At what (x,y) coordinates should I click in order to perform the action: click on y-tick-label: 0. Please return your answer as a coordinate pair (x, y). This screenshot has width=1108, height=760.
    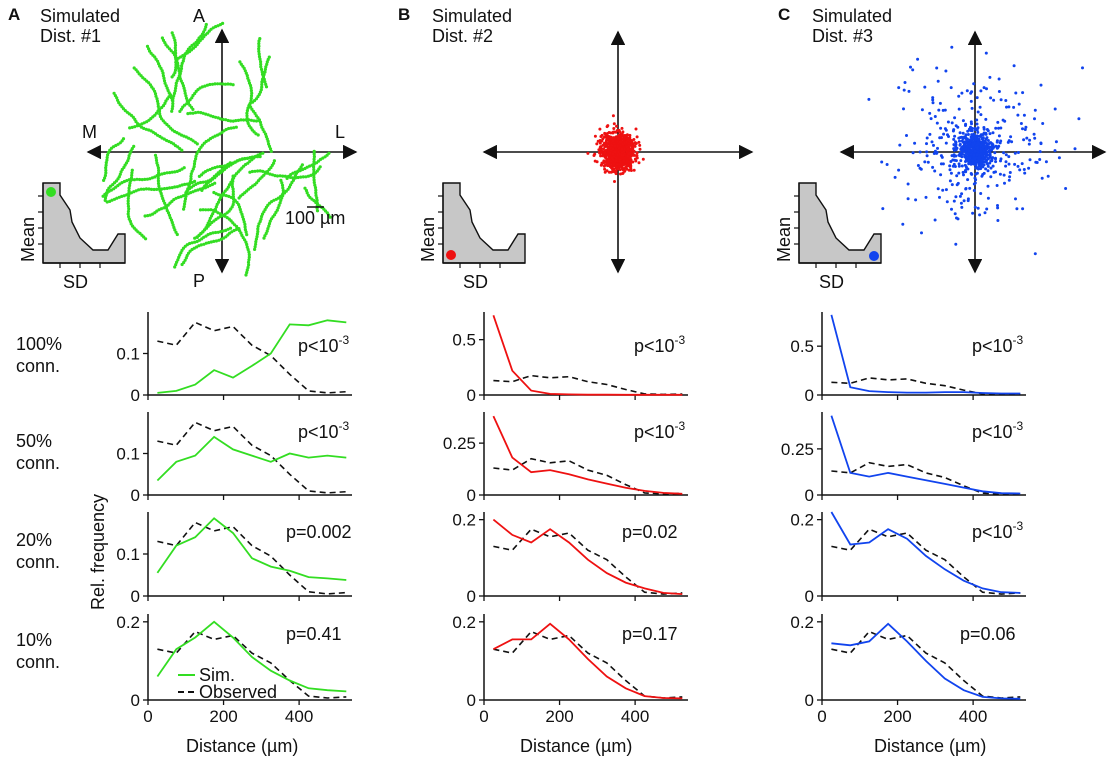
    Looking at the image, I should click on (809, 495).